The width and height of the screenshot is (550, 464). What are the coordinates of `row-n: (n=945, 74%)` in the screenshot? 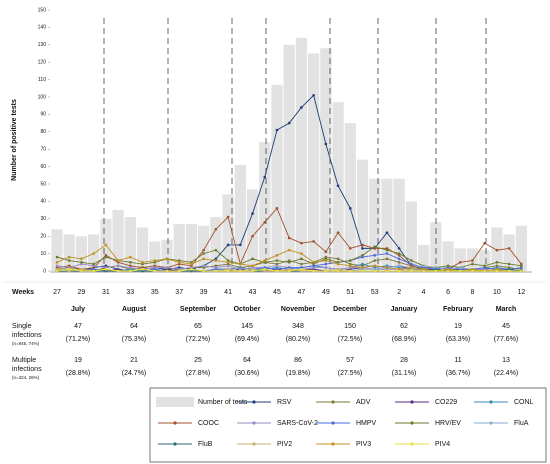 It's located at (26, 343).